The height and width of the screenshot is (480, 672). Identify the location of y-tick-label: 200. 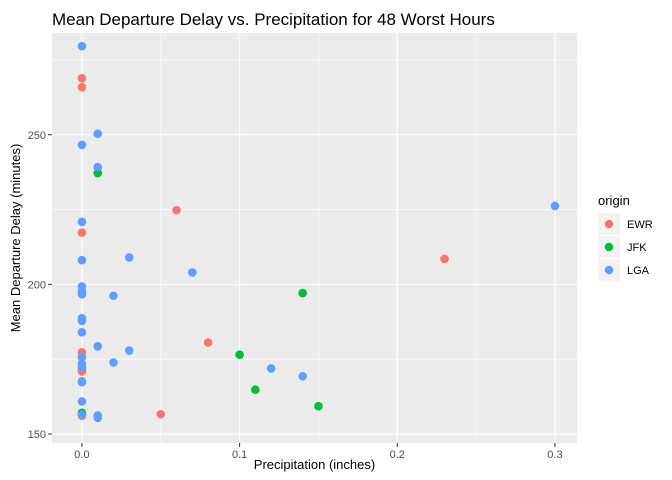
(37, 285).